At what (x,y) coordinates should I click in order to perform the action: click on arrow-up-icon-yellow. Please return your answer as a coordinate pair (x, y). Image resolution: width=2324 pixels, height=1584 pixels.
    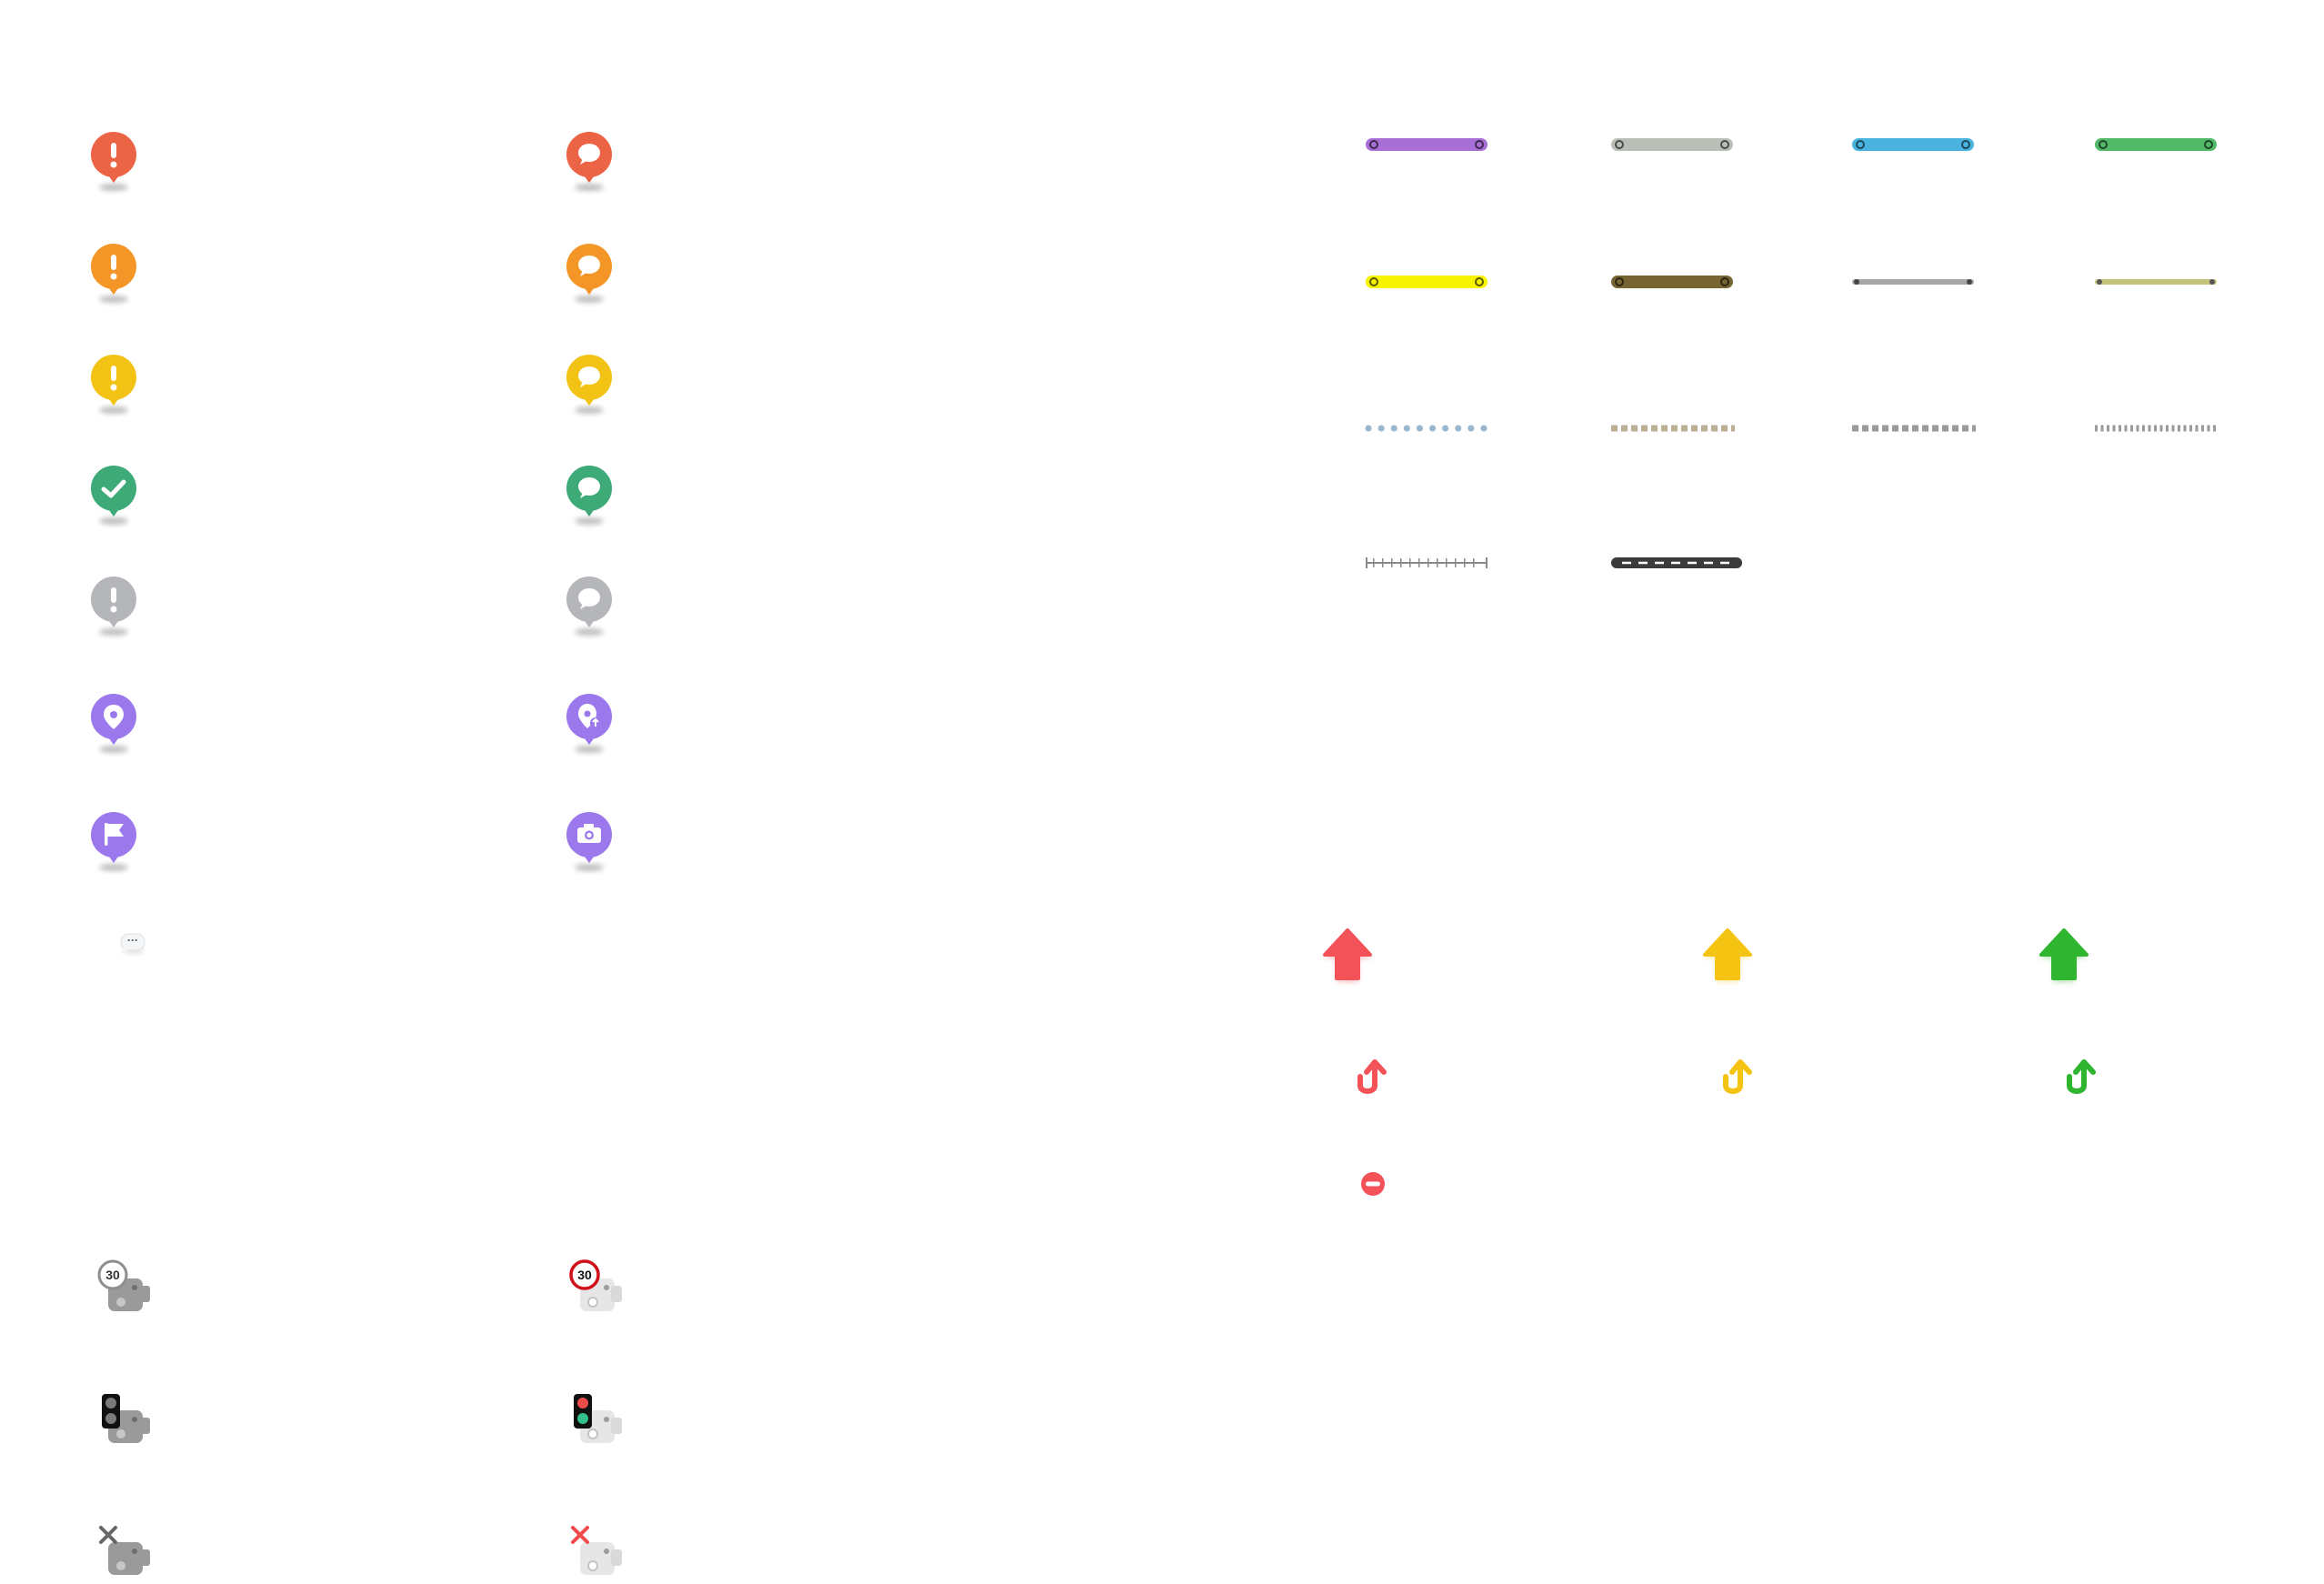
    Looking at the image, I should click on (1728, 956).